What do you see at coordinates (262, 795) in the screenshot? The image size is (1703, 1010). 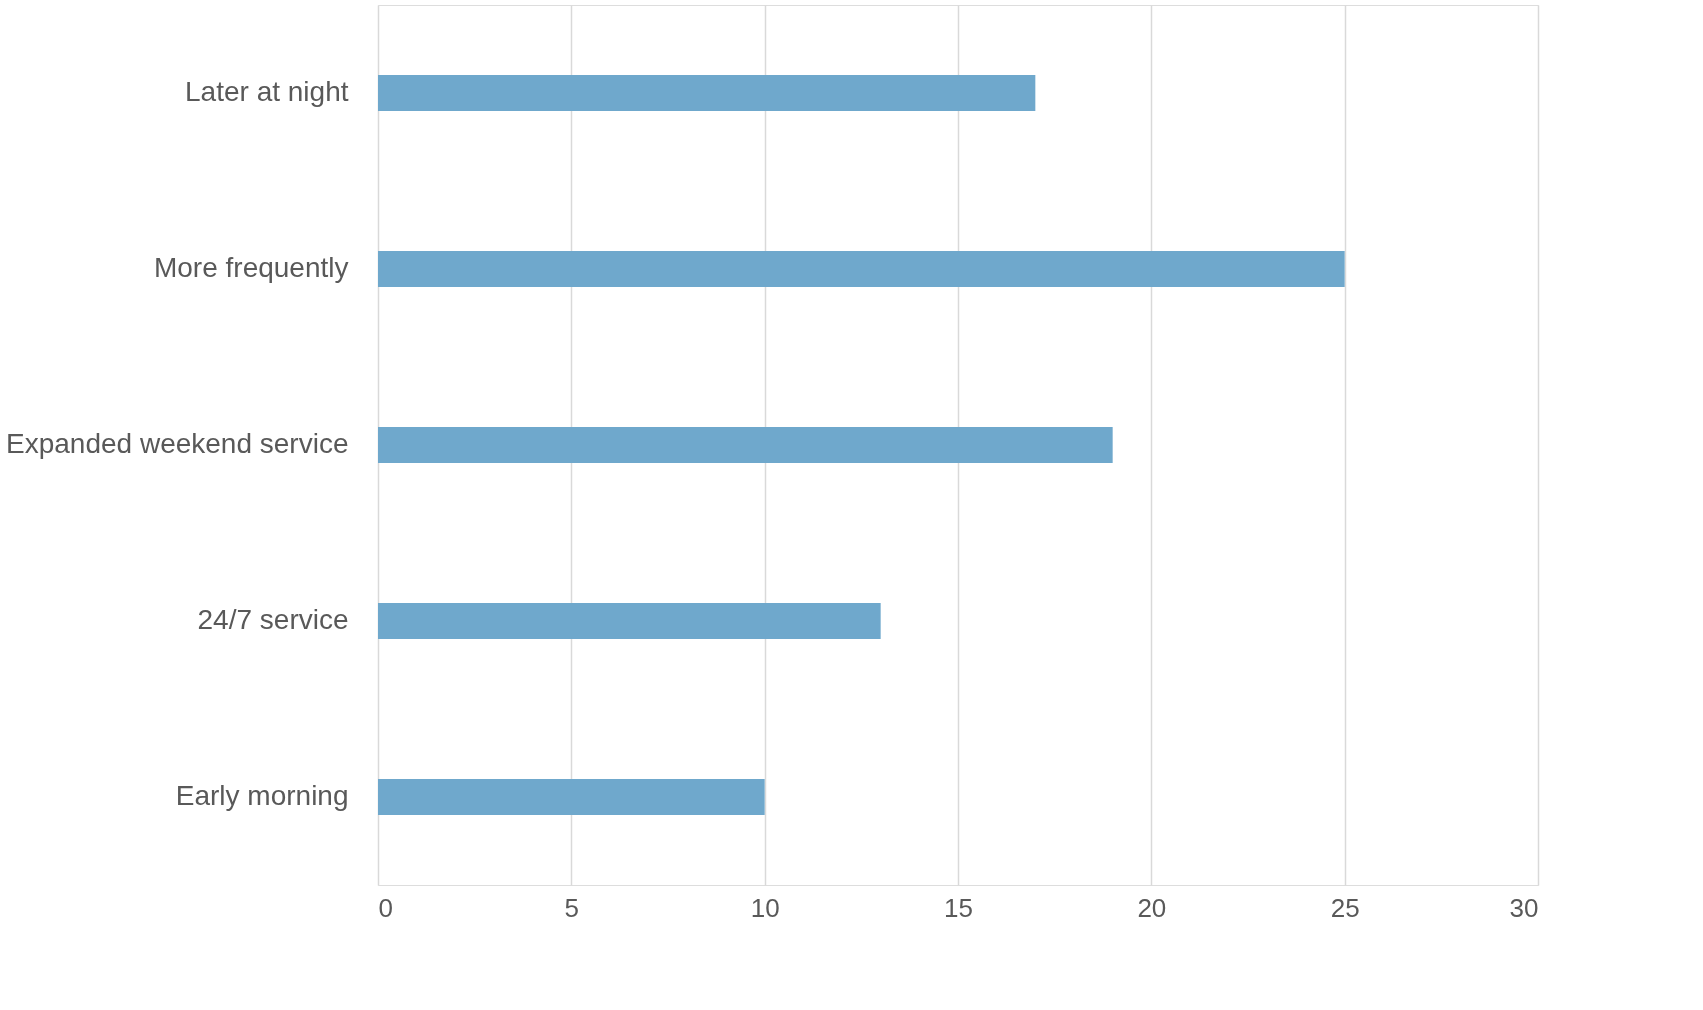 I see `y-tick-label: Early morning` at bounding box center [262, 795].